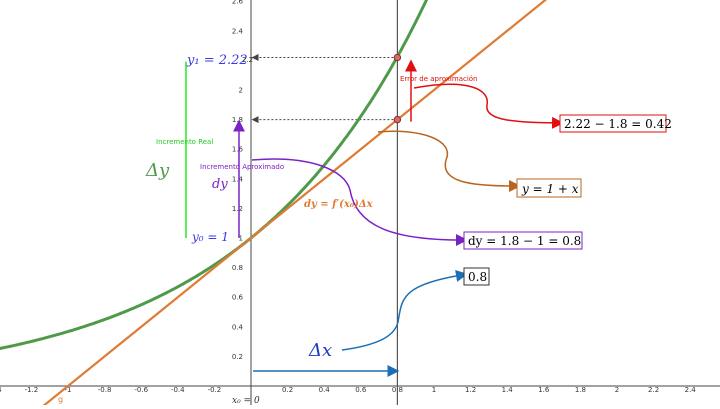  I want to click on x-tick-label: -1, so click(68, 390).